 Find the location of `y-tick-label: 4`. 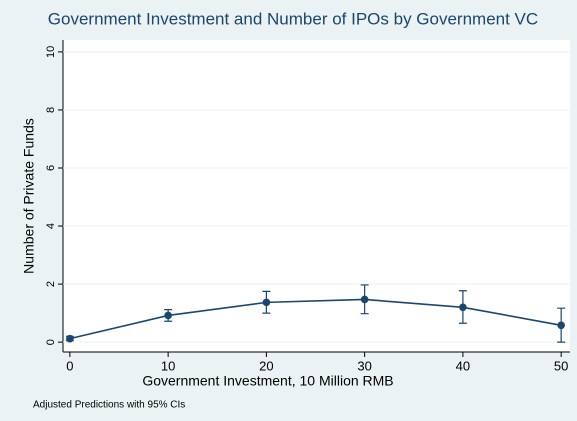

y-tick-label: 4 is located at coordinates (51, 226).